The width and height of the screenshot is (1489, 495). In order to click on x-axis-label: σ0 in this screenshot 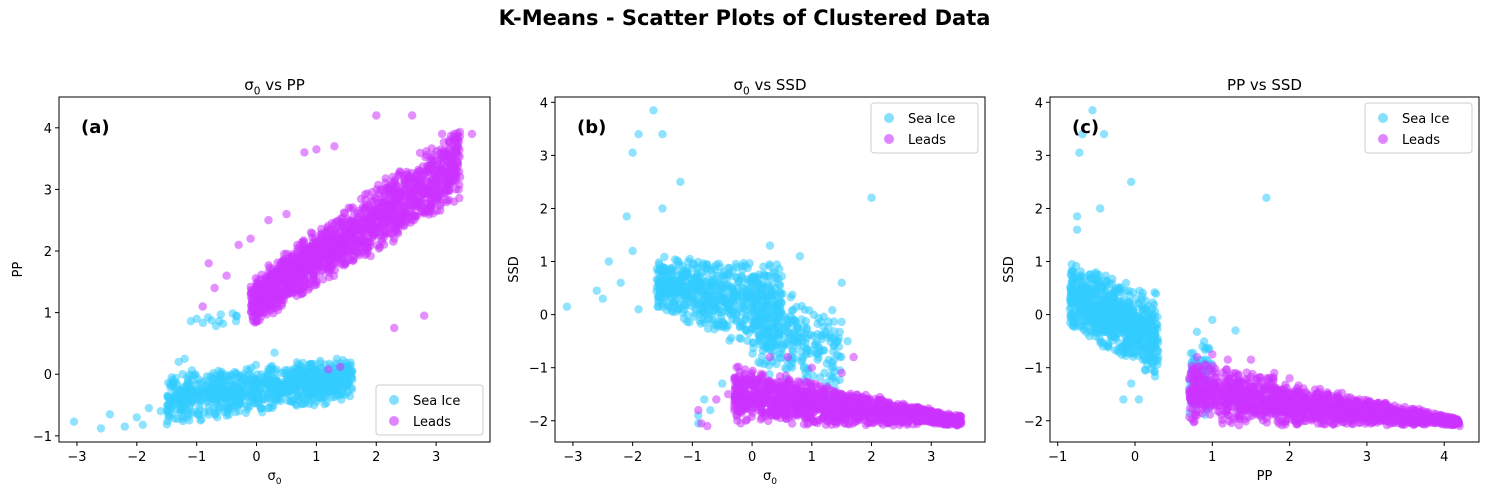, I will do `click(770, 478)`.